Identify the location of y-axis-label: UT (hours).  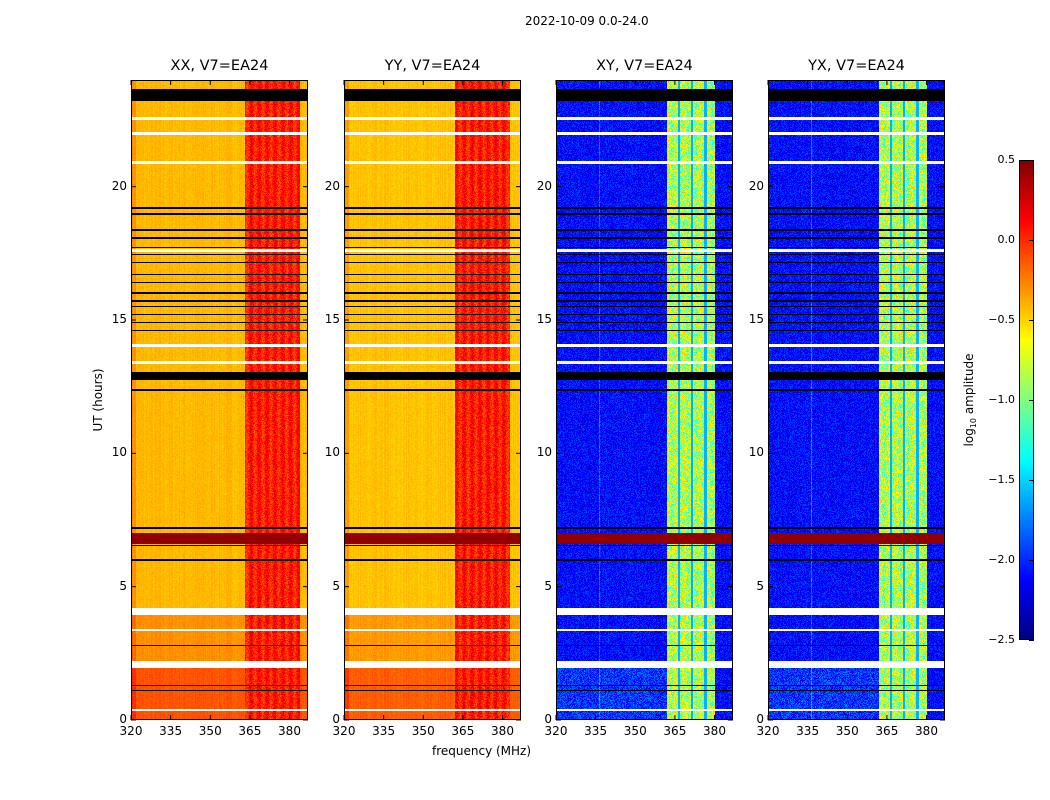
(98, 400).